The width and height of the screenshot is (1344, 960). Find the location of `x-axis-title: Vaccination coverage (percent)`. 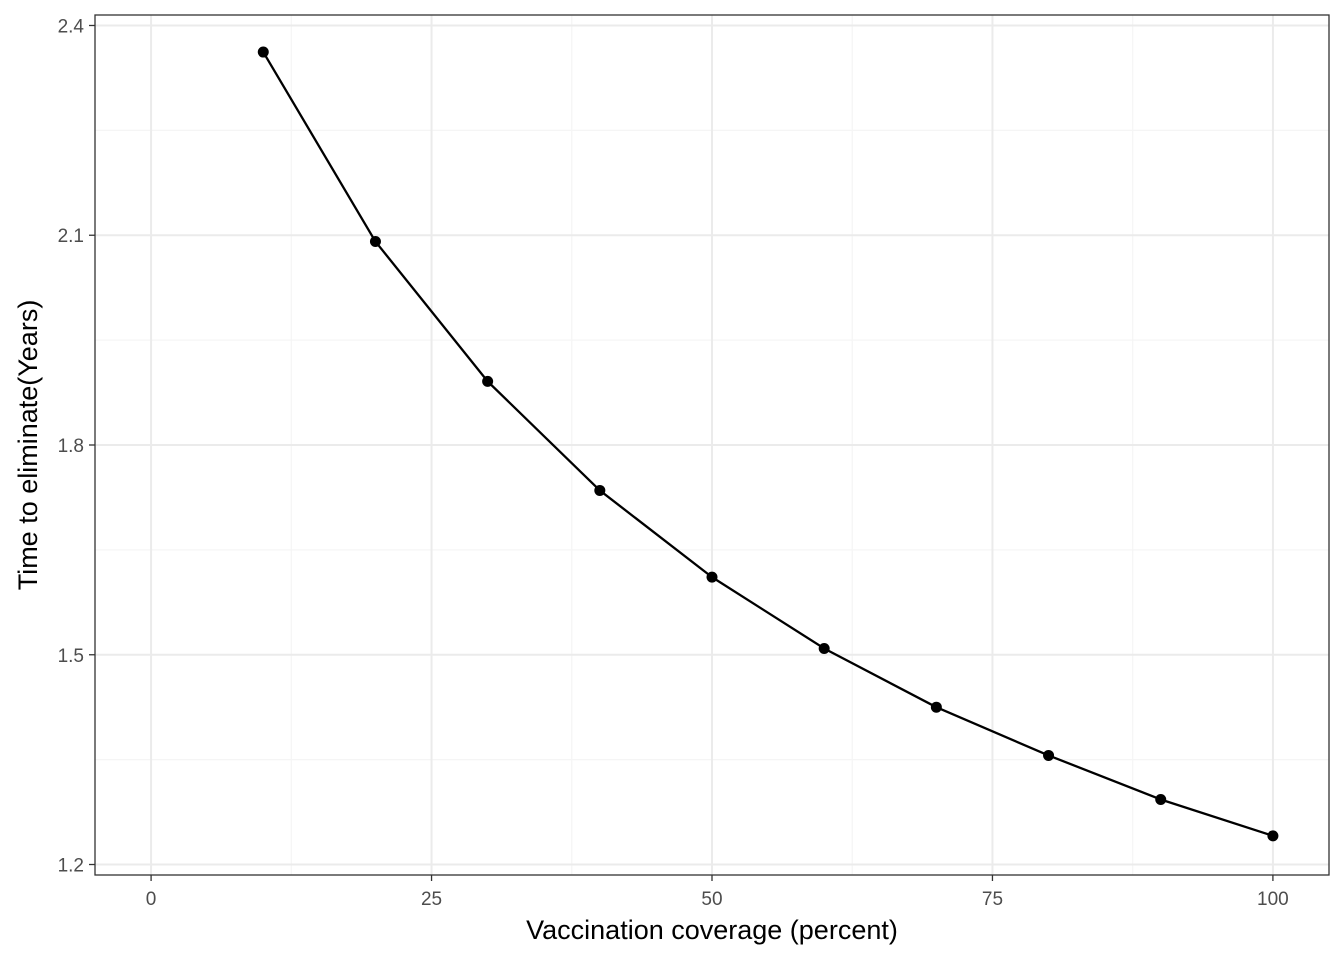

x-axis-title: Vaccination coverage (percent) is located at coordinates (712, 930).